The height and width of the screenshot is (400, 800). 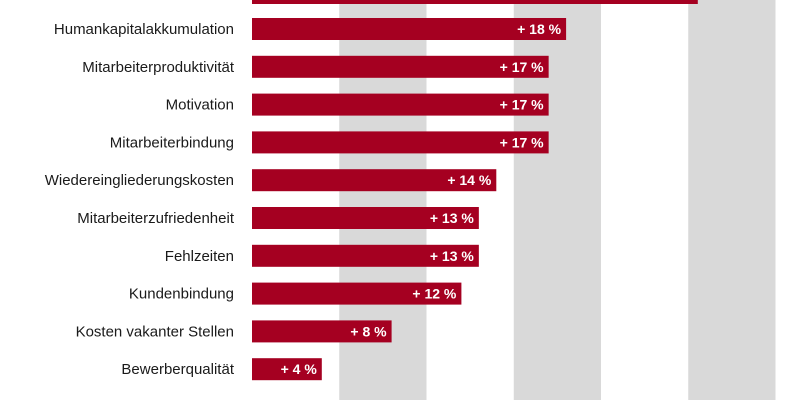 What do you see at coordinates (155, 331) in the screenshot?
I see `category-label: Kosten vakanter Stellen` at bounding box center [155, 331].